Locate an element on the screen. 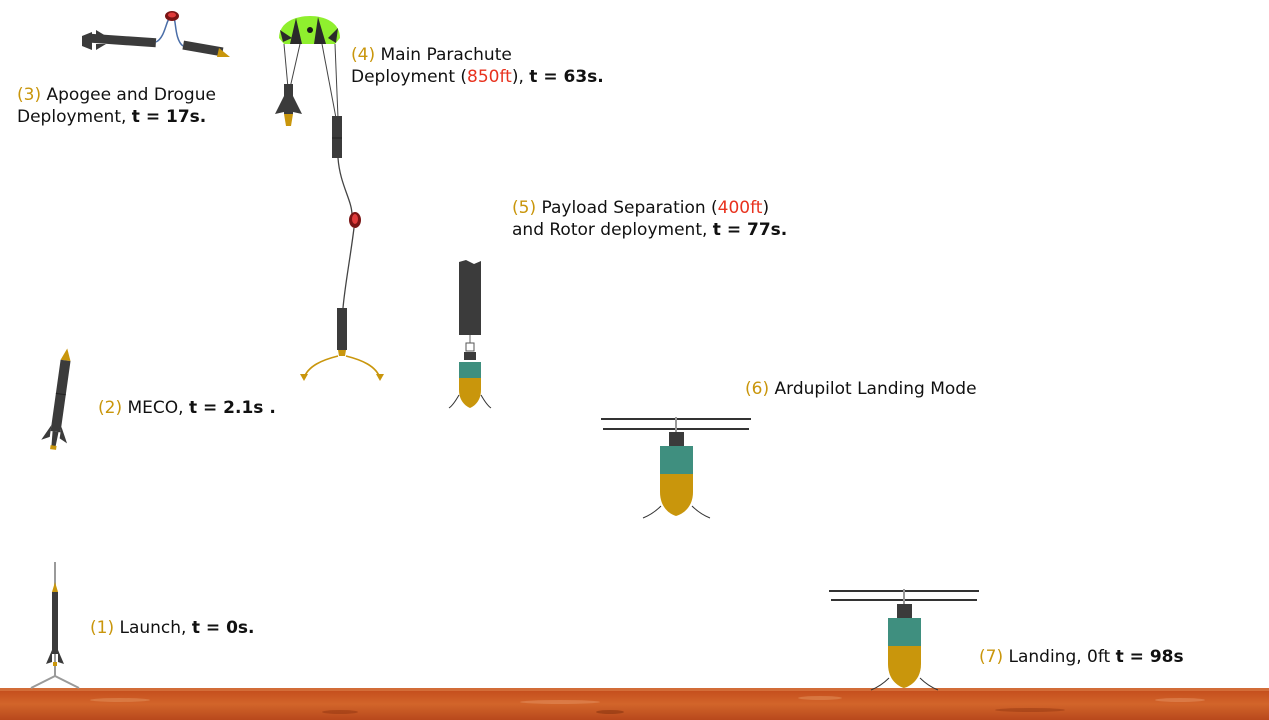 The width and height of the screenshot is (1269, 720). stage-7-label: (7) Landing, 0ft t = 98s is located at coordinates (1081, 657).